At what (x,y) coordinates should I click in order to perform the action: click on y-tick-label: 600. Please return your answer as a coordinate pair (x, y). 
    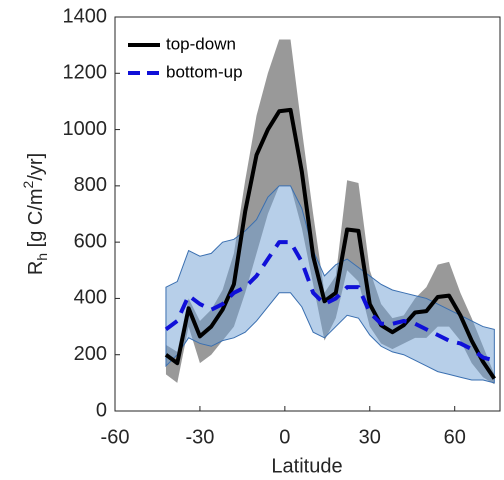
    Looking at the image, I should click on (90, 241).